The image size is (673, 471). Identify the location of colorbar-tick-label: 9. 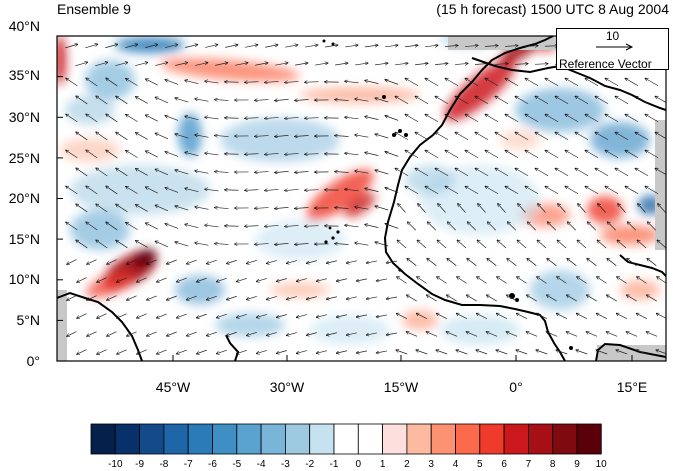
(577, 464).